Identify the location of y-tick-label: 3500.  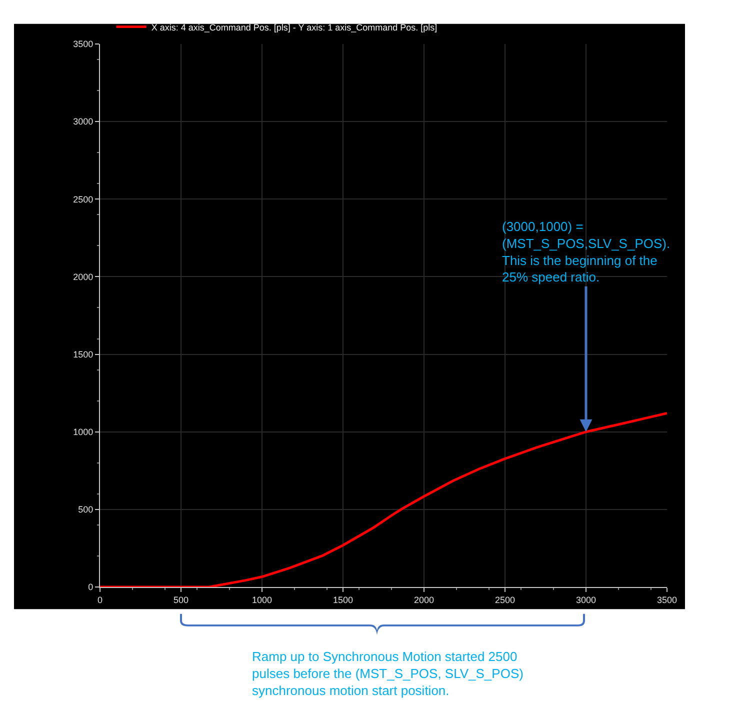
(83, 44).